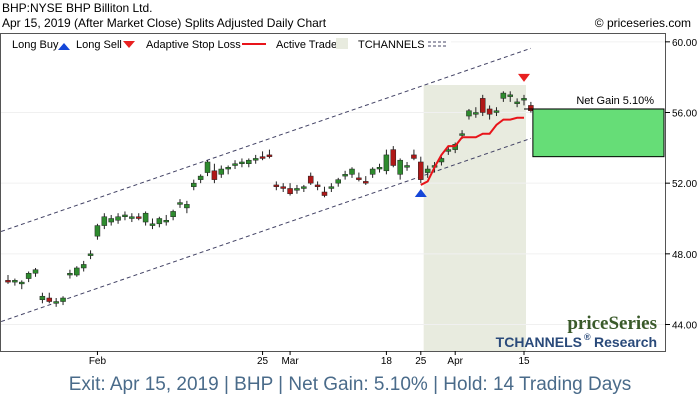 The height and width of the screenshot is (400, 700). Describe the element at coordinates (625, 342) in the screenshot. I see `research-text: Research` at that location.